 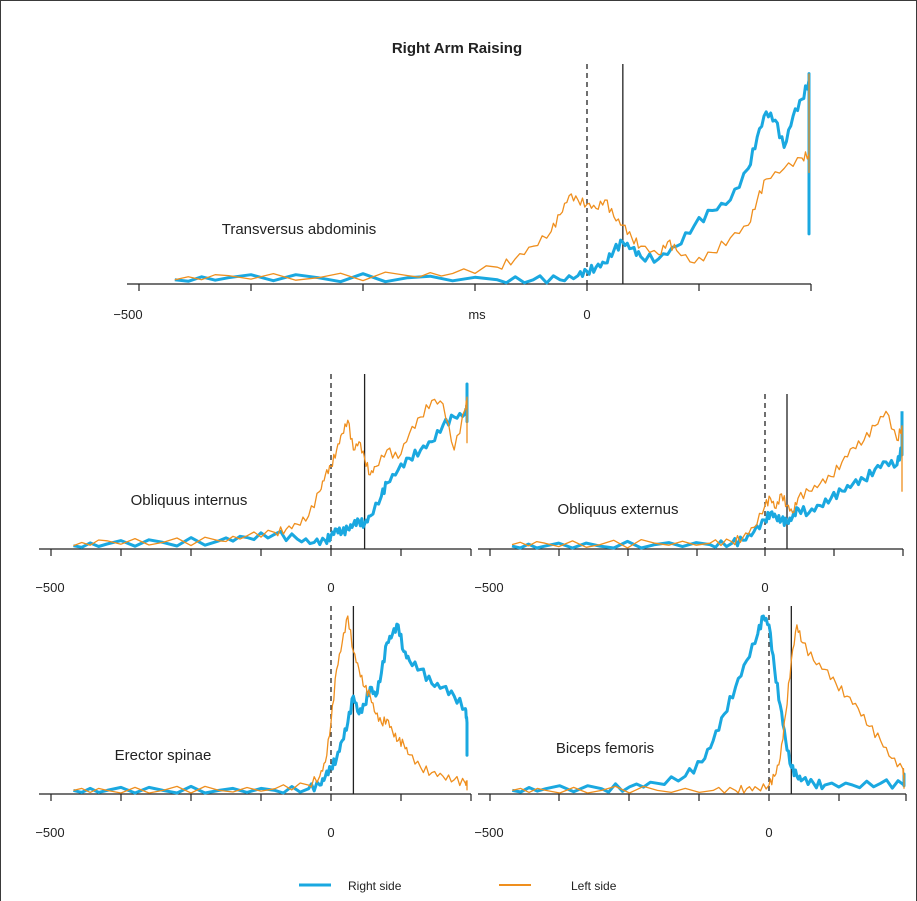 What do you see at coordinates (375, 886) in the screenshot?
I see `legend-label-right-side: Right side` at bounding box center [375, 886].